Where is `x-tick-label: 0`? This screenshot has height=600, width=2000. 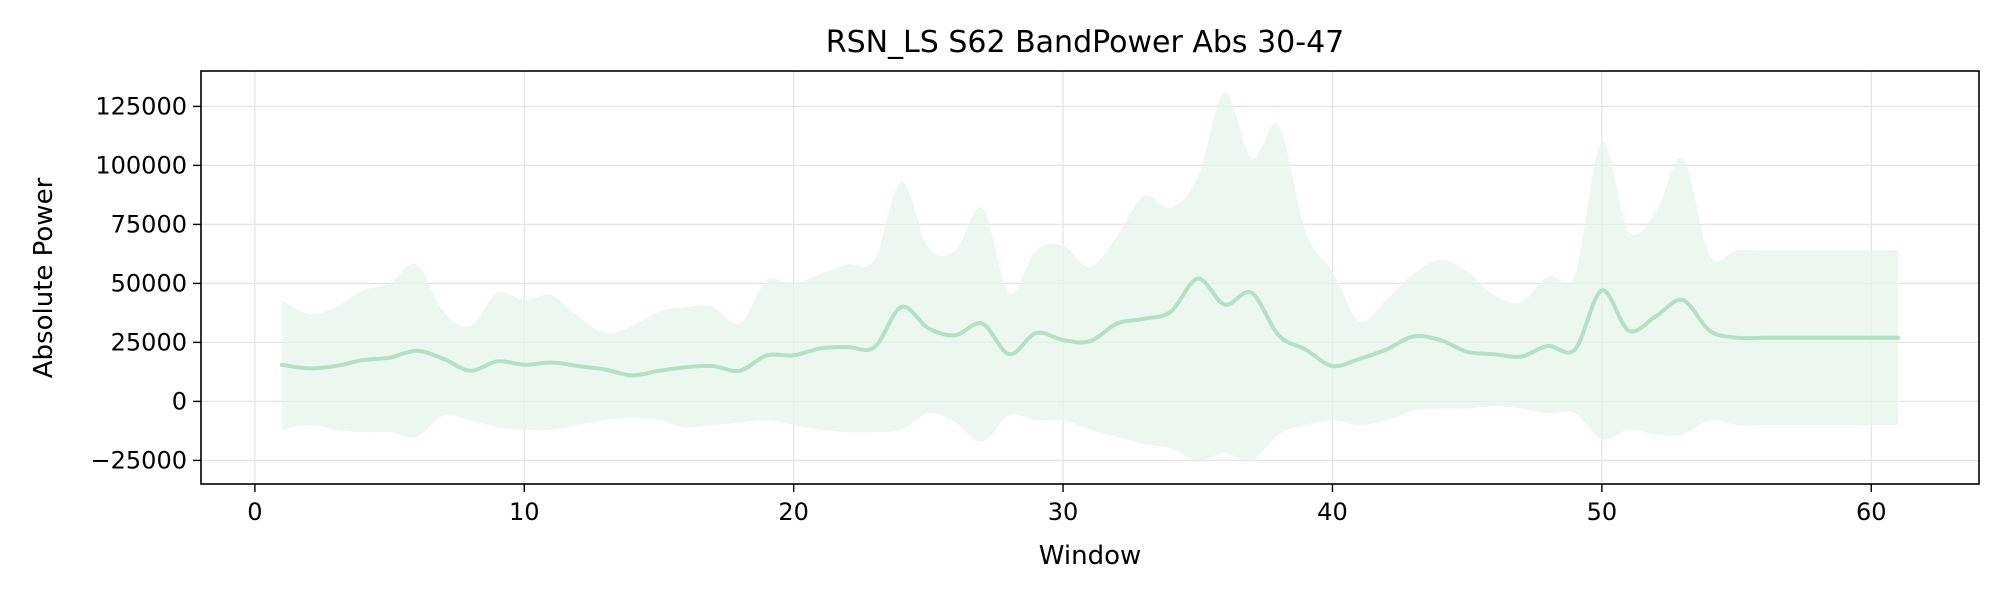 x-tick-label: 0 is located at coordinates (254, 512).